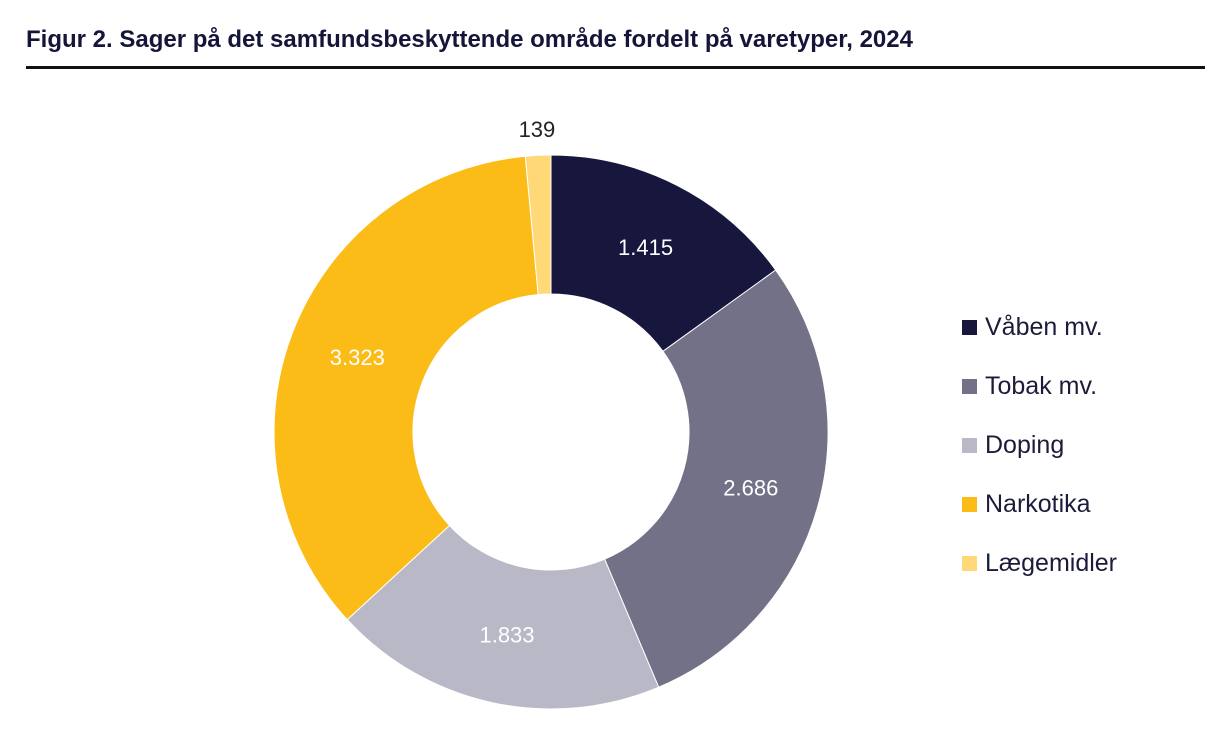  I want to click on slice-narkotika, so click(406, 388).